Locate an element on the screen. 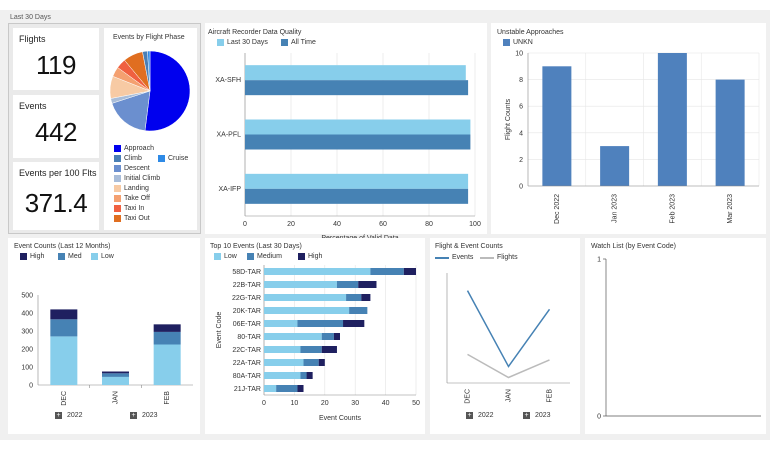 This screenshot has width=776, height=450. legend-label: Cruise is located at coordinates (178, 158).